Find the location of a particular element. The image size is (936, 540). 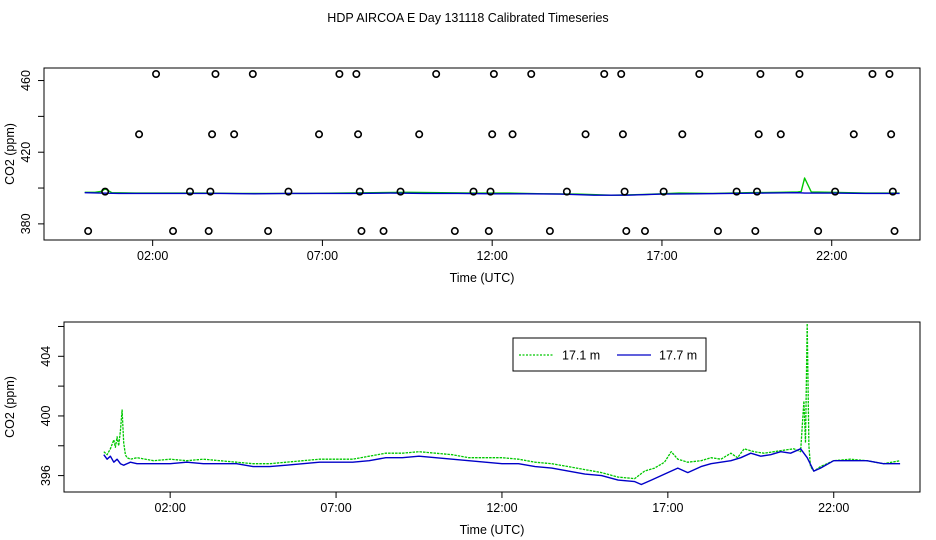

series-lines is located at coordinates (492, 186).